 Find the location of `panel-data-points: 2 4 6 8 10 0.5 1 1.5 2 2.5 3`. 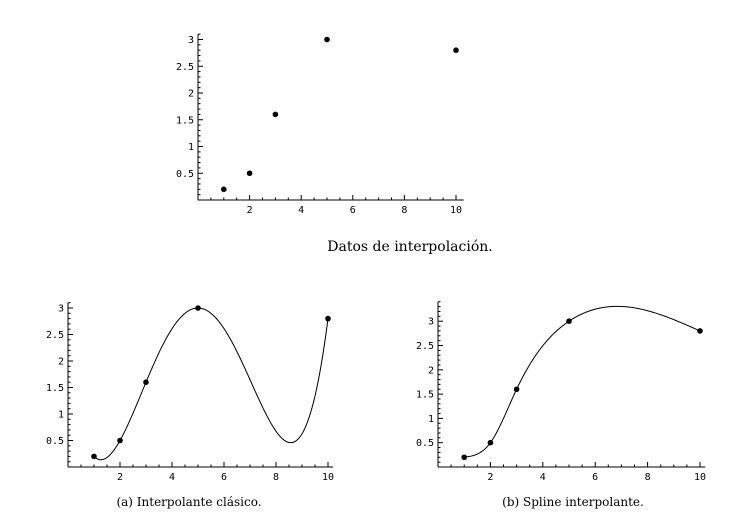

panel-data-points: 2 4 6 8 10 0.5 1 1.5 2 2.5 3 is located at coordinates (320, 125).